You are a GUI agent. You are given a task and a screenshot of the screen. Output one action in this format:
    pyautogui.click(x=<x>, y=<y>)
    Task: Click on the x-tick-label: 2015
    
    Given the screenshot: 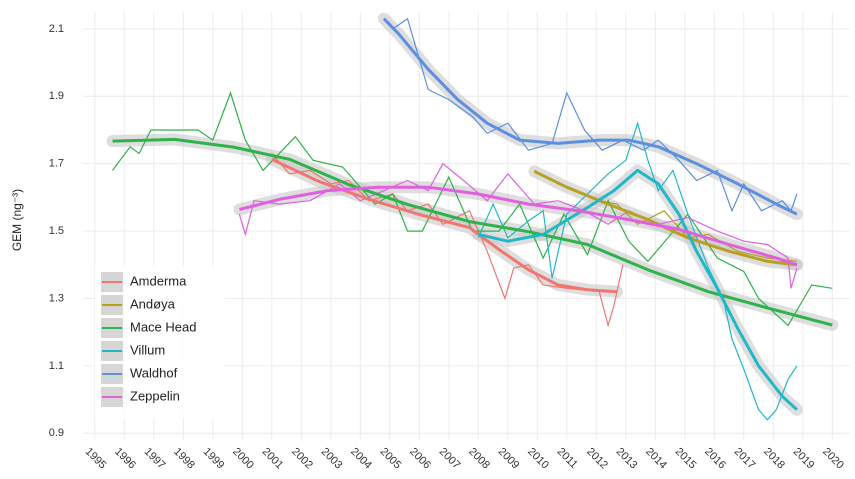 What is the action you would take?
    pyautogui.click(x=686, y=459)
    